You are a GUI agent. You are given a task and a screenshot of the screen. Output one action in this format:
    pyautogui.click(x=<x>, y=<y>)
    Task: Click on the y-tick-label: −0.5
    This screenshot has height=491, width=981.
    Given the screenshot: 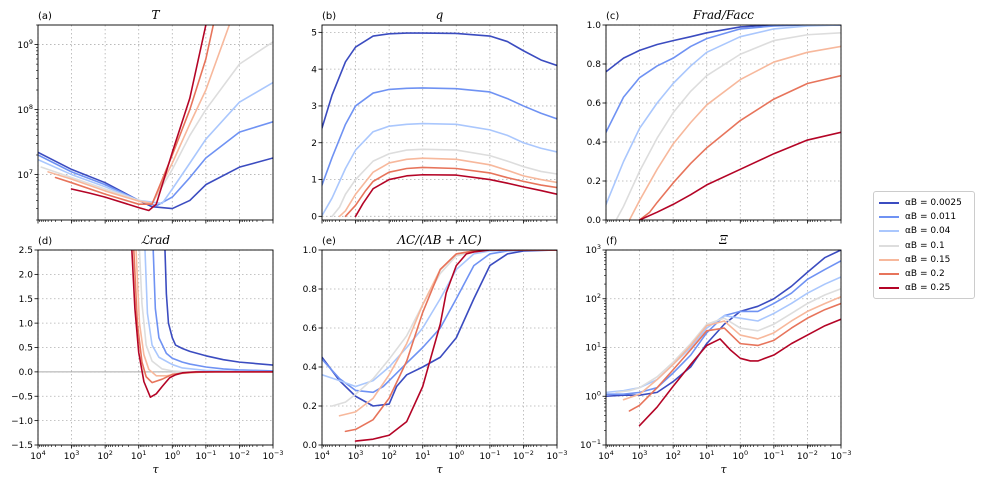 What is the action you would take?
    pyautogui.click(x=22, y=397)
    